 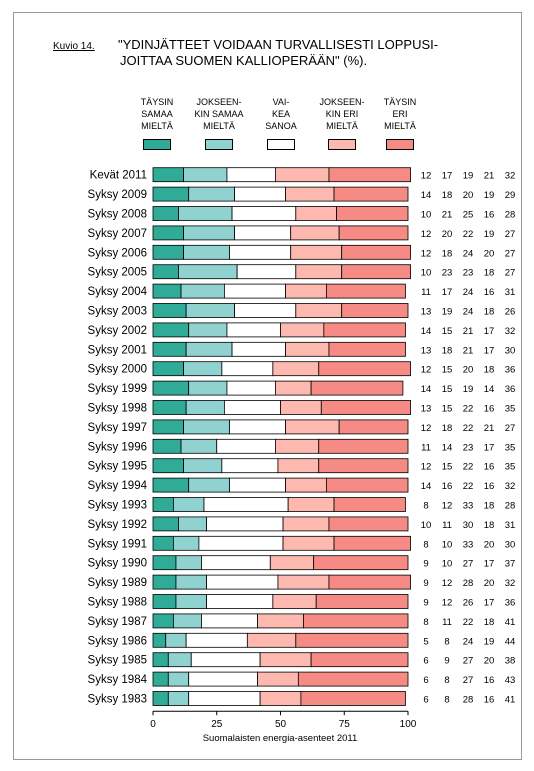 What do you see at coordinates (117, 409) in the screenshot?
I see `category-label: Syksy 1998` at bounding box center [117, 409].